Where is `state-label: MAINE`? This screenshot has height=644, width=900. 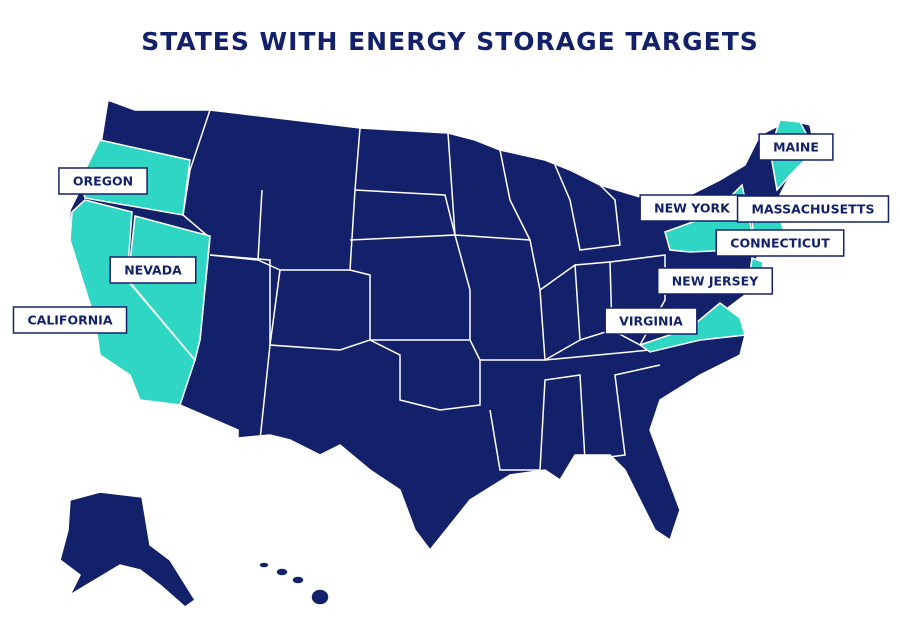 state-label: MAINE is located at coordinates (796, 147).